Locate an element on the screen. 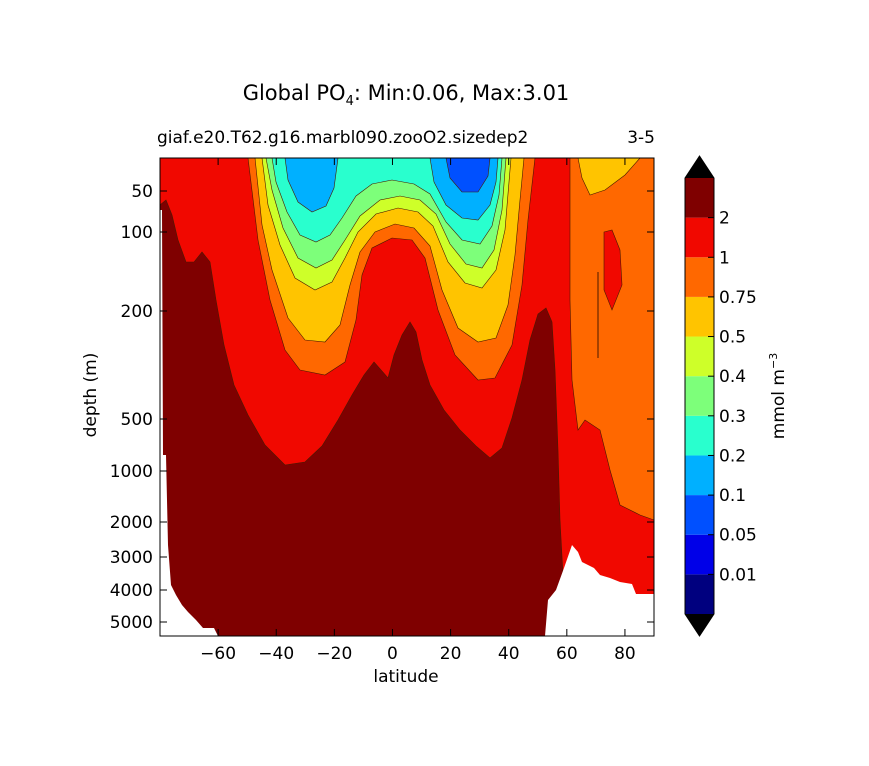 This screenshot has width=869, height=766. x-tick-label: 60 is located at coordinates (567, 654).